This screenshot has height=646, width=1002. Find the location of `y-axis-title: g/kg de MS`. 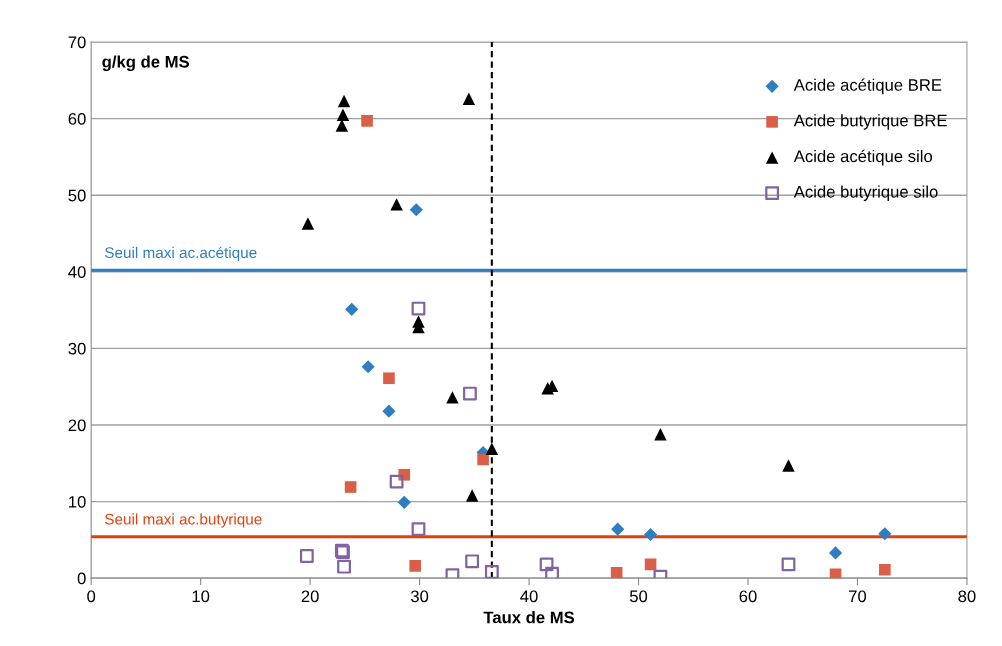

y-axis-title: g/kg de MS is located at coordinates (146, 63).